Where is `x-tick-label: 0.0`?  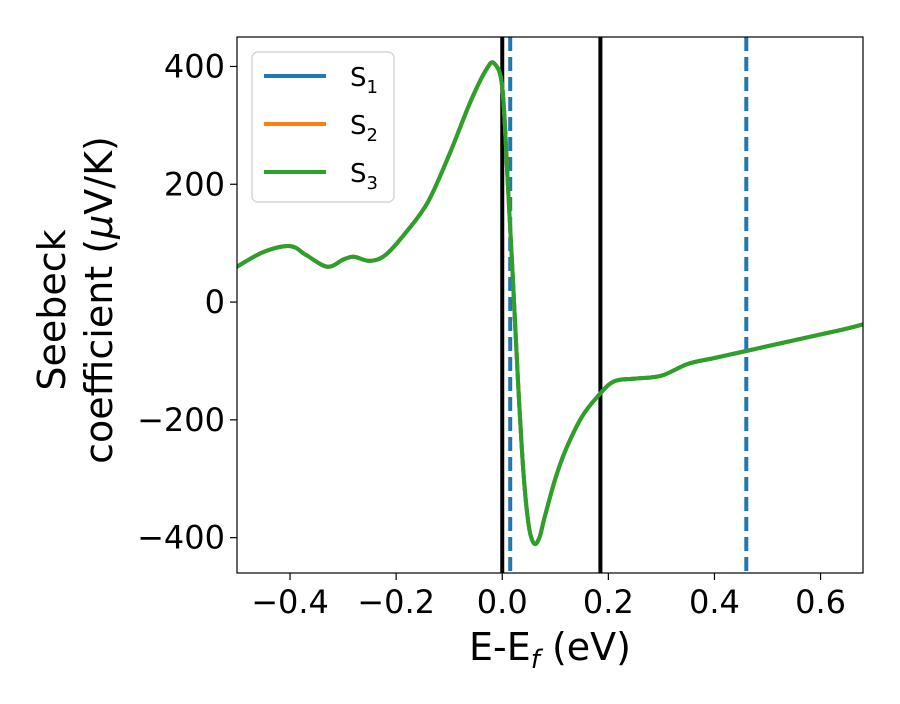
x-tick-label: 0.0 is located at coordinates (502, 602).